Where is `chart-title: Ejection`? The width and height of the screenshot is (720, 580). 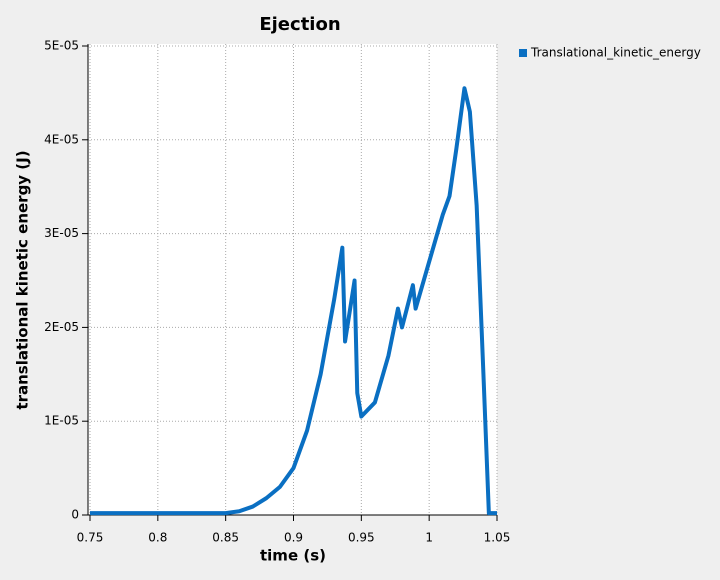 chart-title: Ejection is located at coordinates (299, 24).